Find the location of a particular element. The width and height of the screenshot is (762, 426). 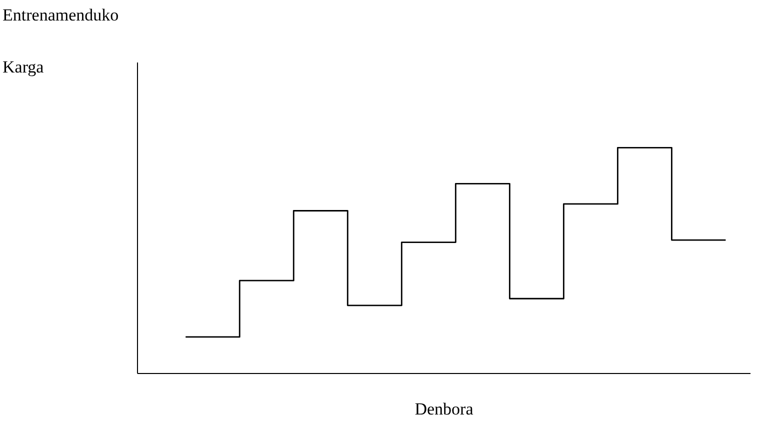

x-axis-title: Denbora is located at coordinates (444, 409).